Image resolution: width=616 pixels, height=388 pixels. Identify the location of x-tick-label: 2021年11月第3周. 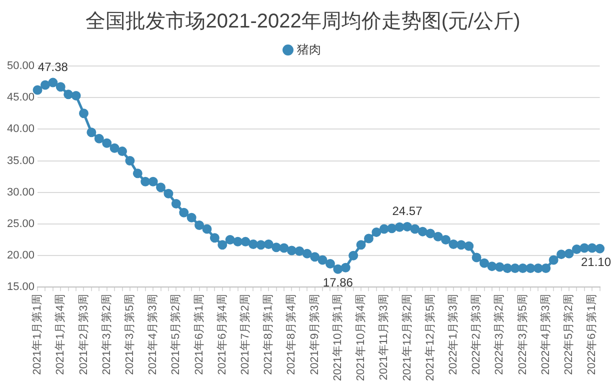
(384, 337).